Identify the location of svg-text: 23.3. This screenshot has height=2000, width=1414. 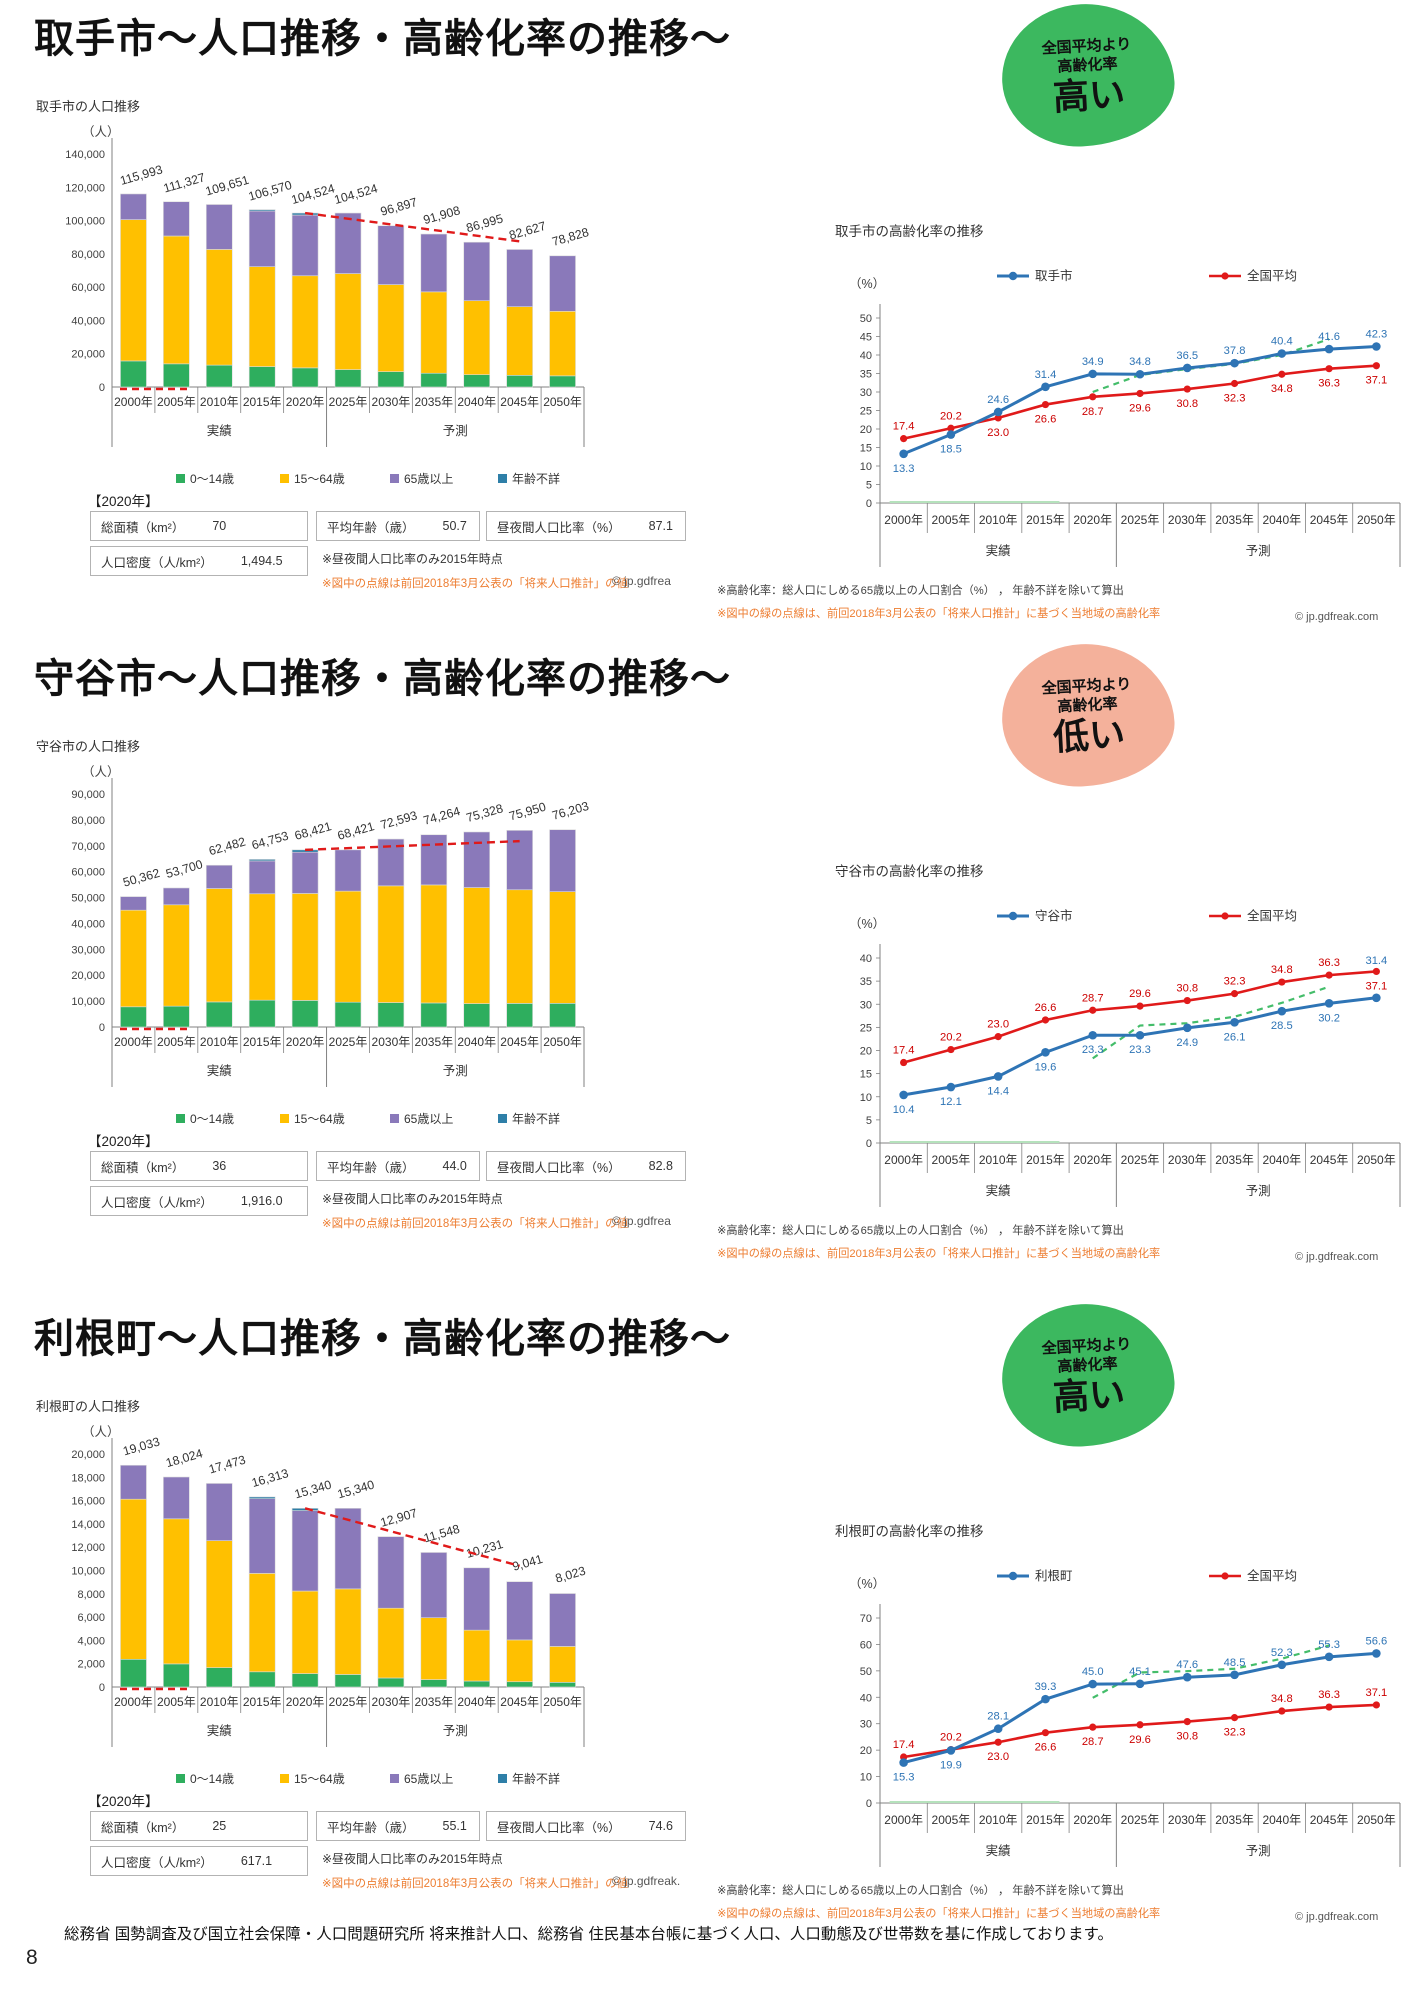
(1093, 1050).